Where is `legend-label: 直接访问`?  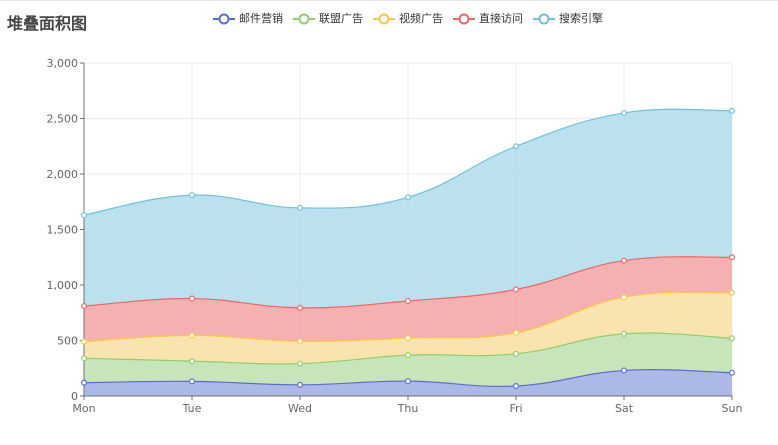 legend-label: 直接访问 is located at coordinates (501, 18).